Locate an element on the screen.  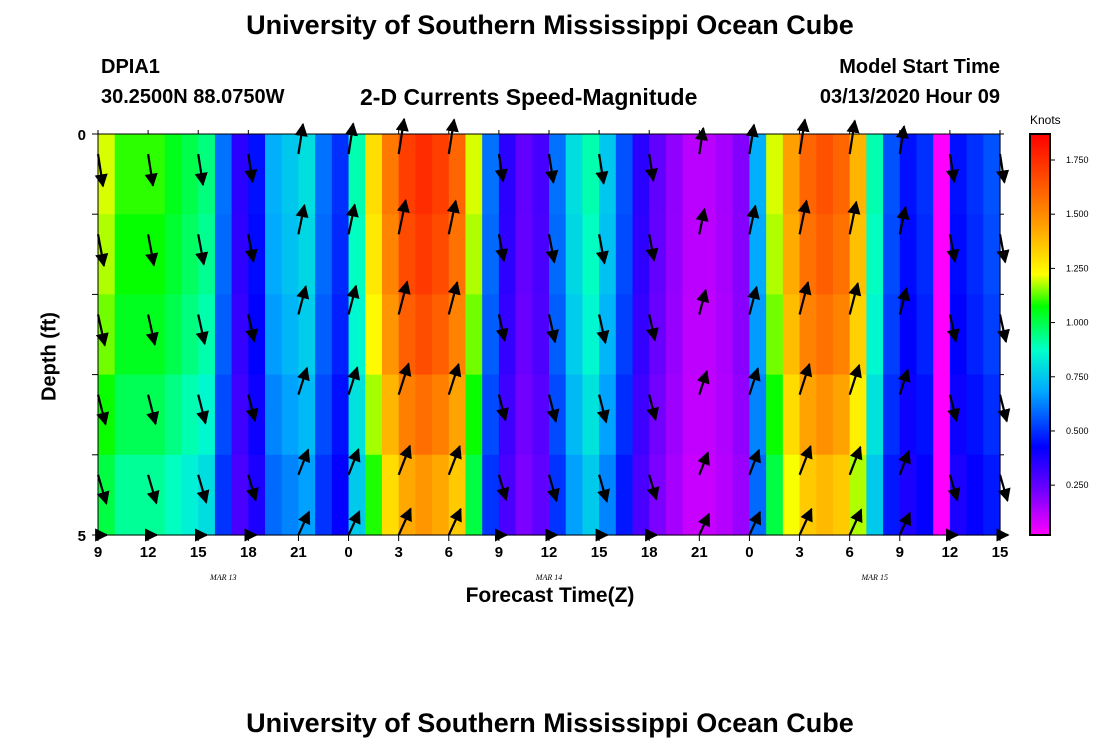
colorbar-tick-label: 1.000 is located at coordinates (1077, 323).